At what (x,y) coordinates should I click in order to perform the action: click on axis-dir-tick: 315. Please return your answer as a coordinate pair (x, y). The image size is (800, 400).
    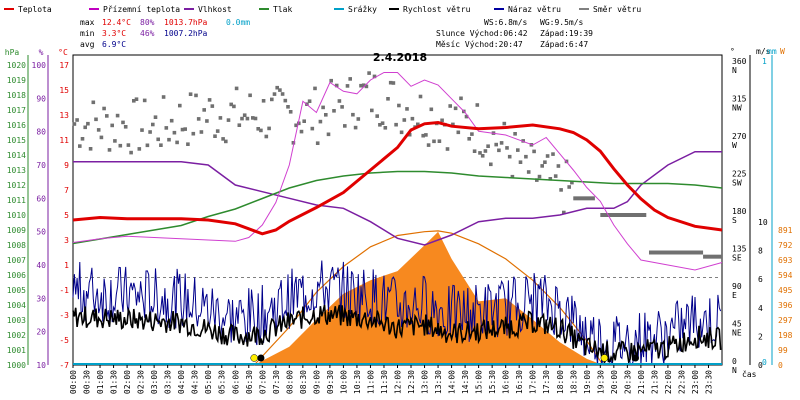
    Looking at the image, I should click on (739, 99).